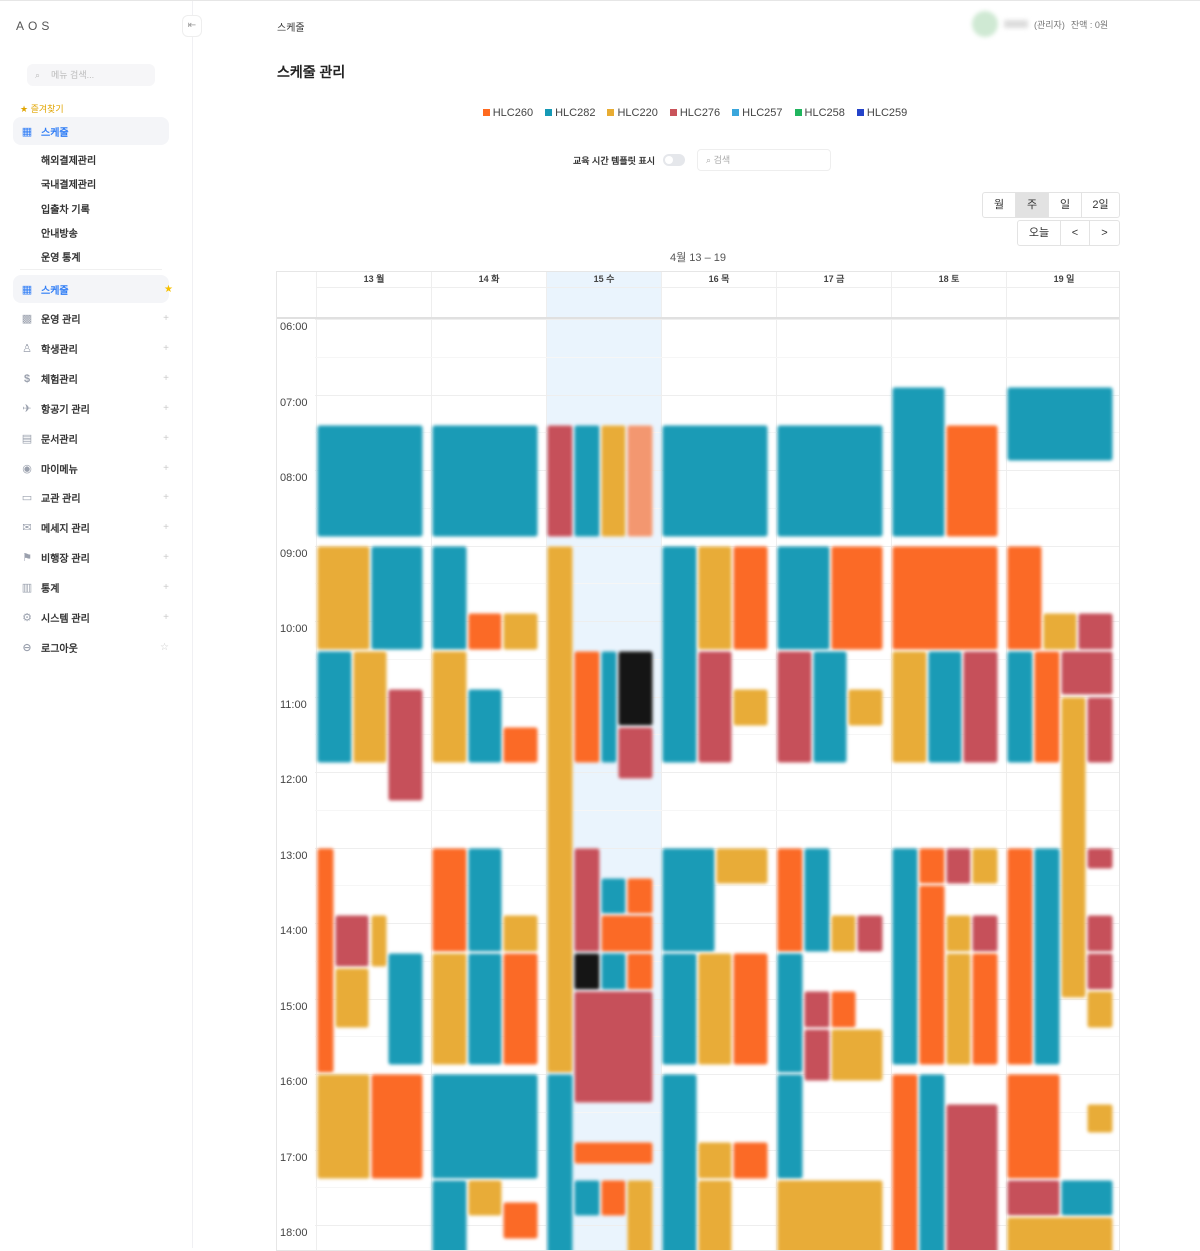 The image size is (1200, 1251). Describe the element at coordinates (91, 349) in the screenshot. I see `sidebar-item: ♙ 학생관리 +` at that location.